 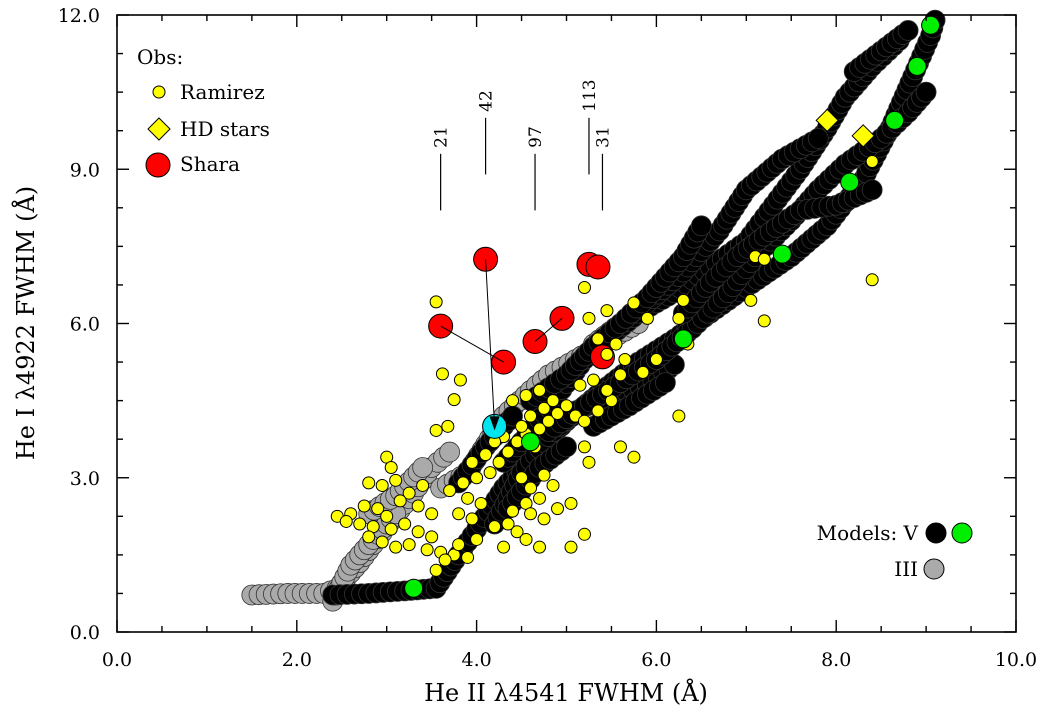 What do you see at coordinates (222, 92) in the screenshot?
I see `legend-ramirez-label: Ramirez` at bounding box center [222, 92].